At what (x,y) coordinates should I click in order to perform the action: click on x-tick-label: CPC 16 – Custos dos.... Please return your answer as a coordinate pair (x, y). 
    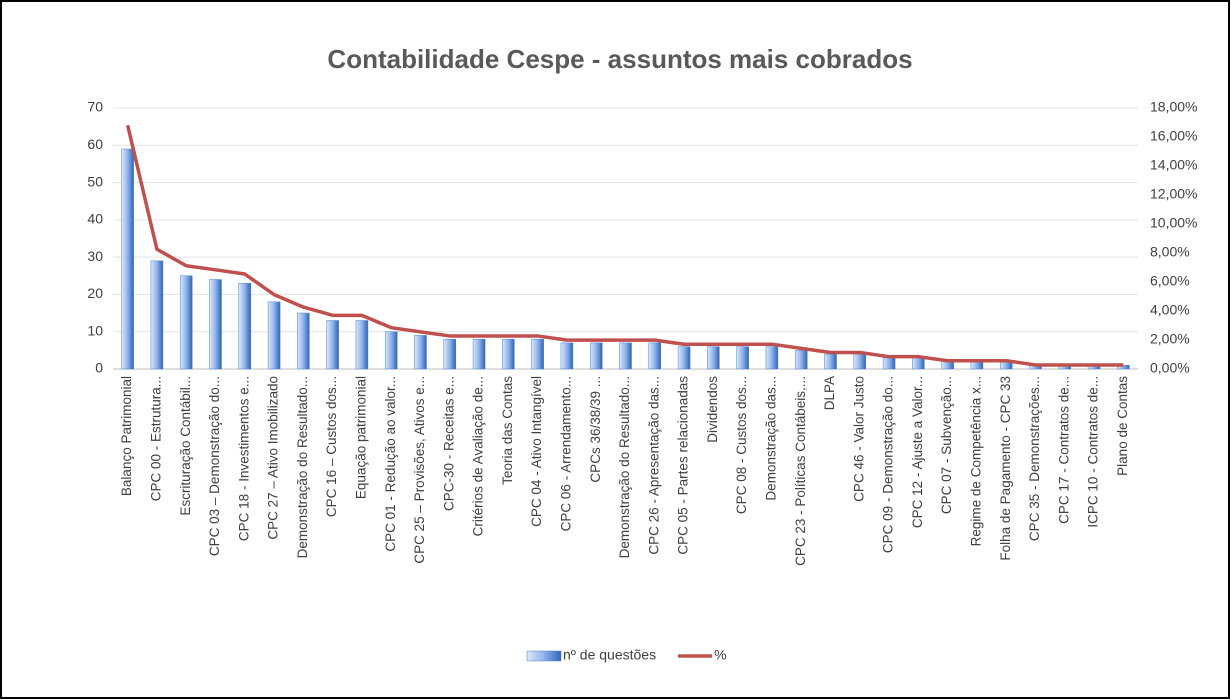
    Looking at the image, I should click on (331, 446).